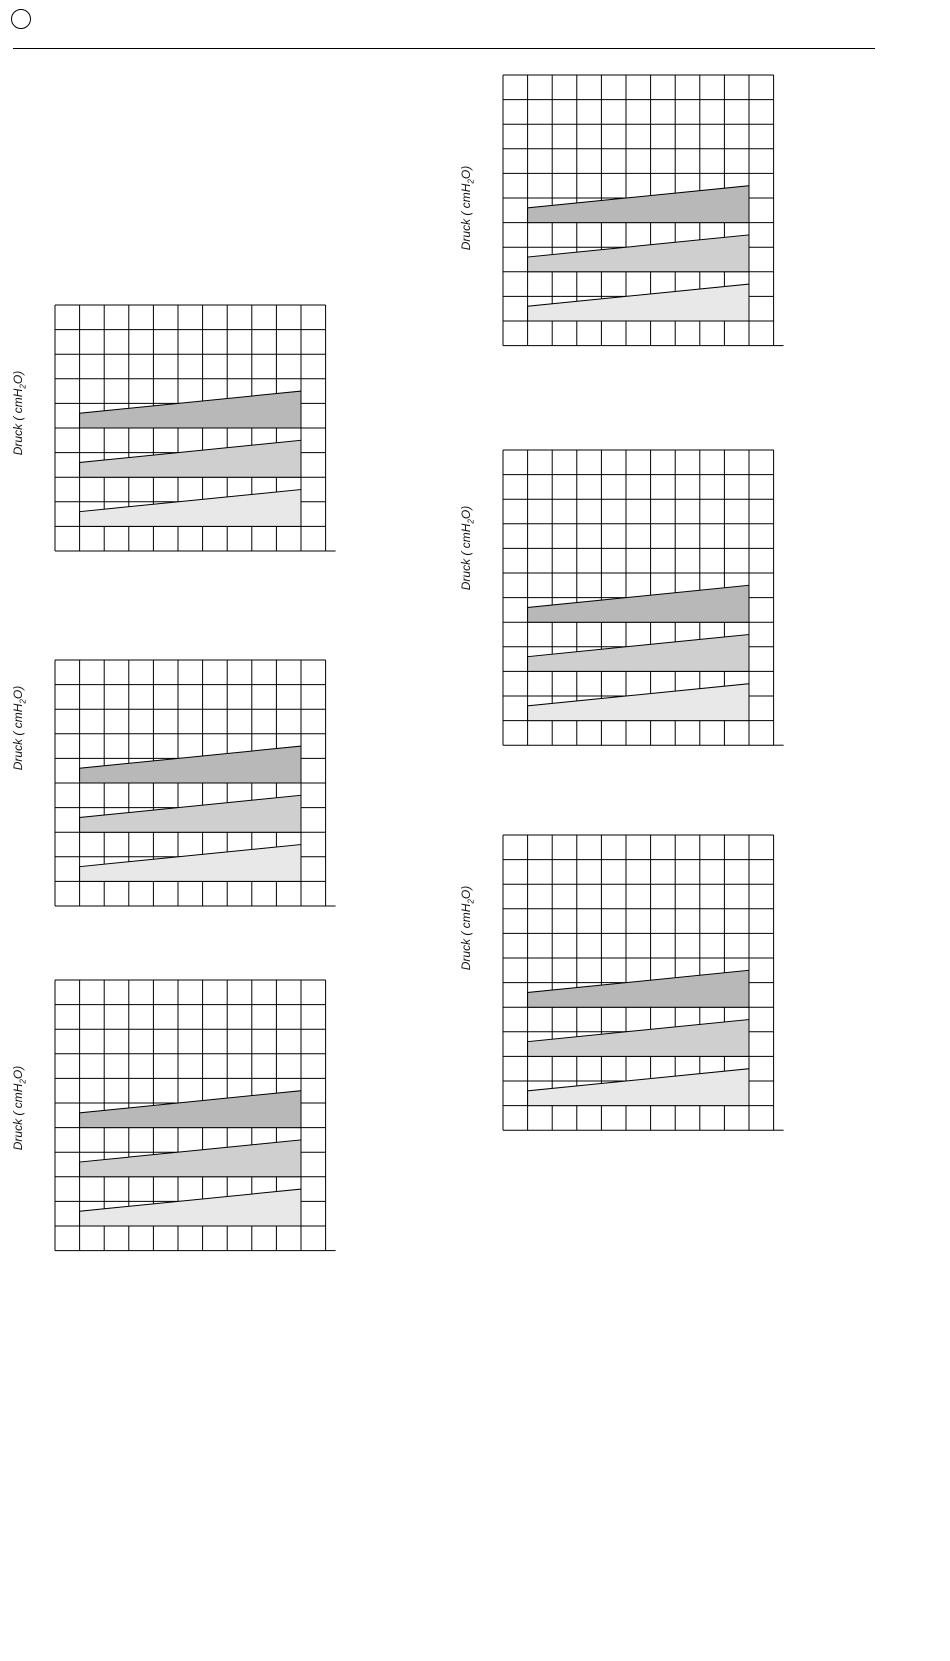  I want to click on chart-panel-5: Druck ( cmH2O), so click(628, 604).